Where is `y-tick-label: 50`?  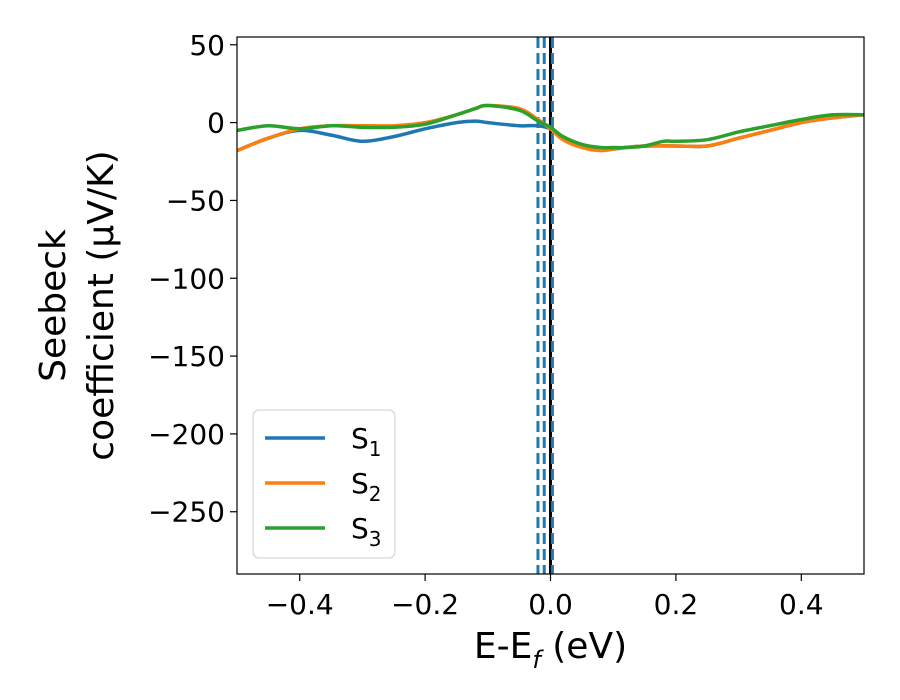 y-tick-label: 50 is located at coordinates (207, 45).